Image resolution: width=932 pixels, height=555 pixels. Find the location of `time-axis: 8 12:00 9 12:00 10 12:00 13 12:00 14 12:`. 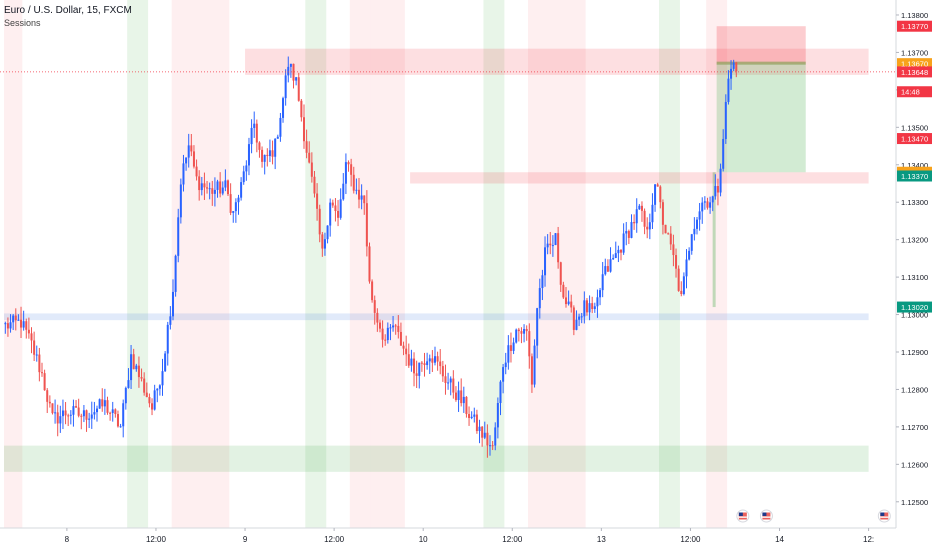

time-axis: 8 12:00 9 12:00 10 12:00 13 12:00 14 12: is located at coordinates (448, 538).